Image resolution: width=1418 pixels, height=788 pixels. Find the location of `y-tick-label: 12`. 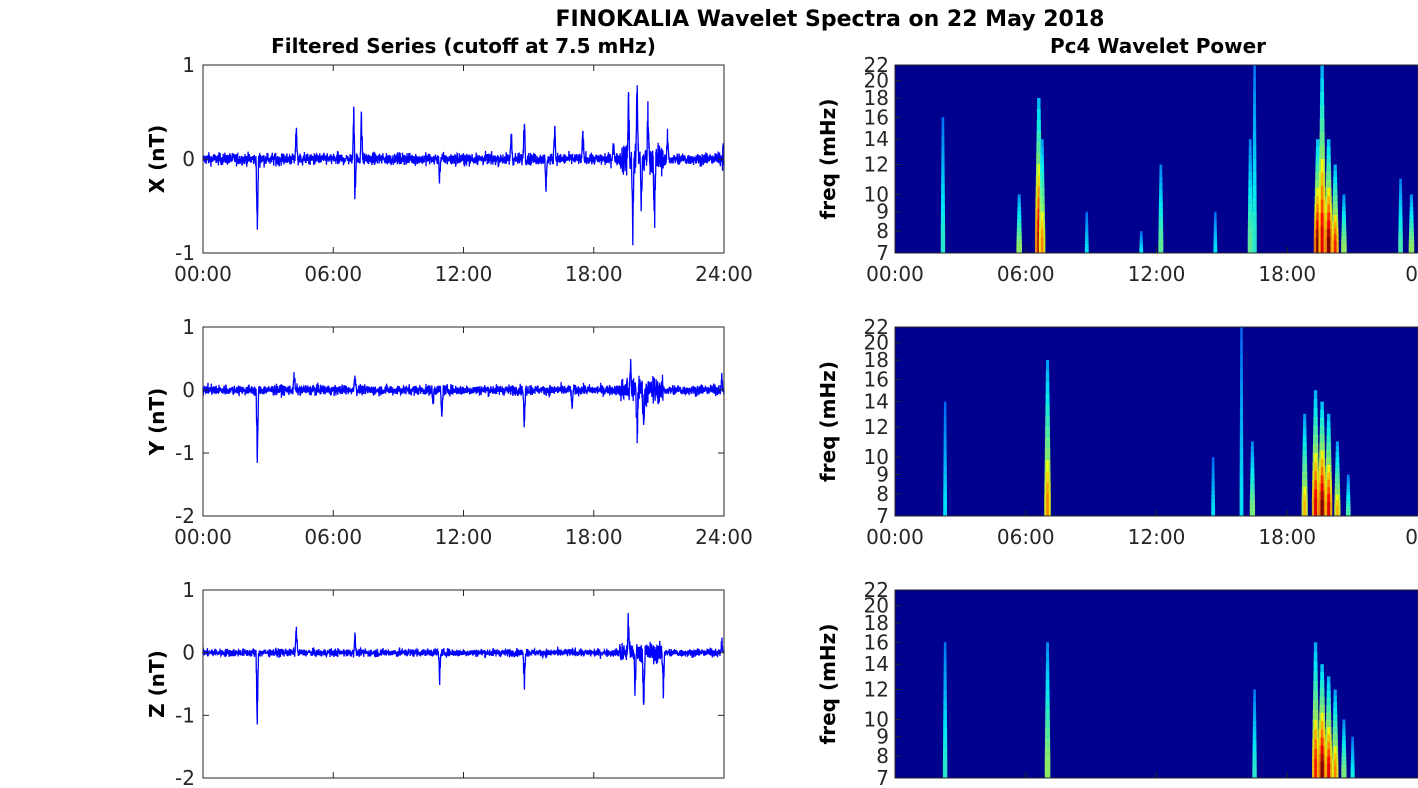

y-tick-label: 12 is located at coordinates (876, 690).